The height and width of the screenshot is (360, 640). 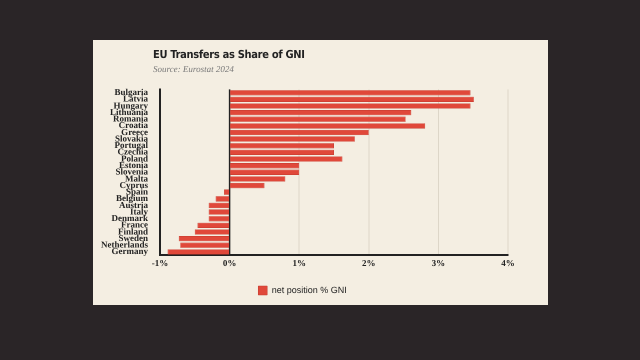 I want to click on chart-subtitle: Source: Eurostat 2024, so click(x=193, y=69).